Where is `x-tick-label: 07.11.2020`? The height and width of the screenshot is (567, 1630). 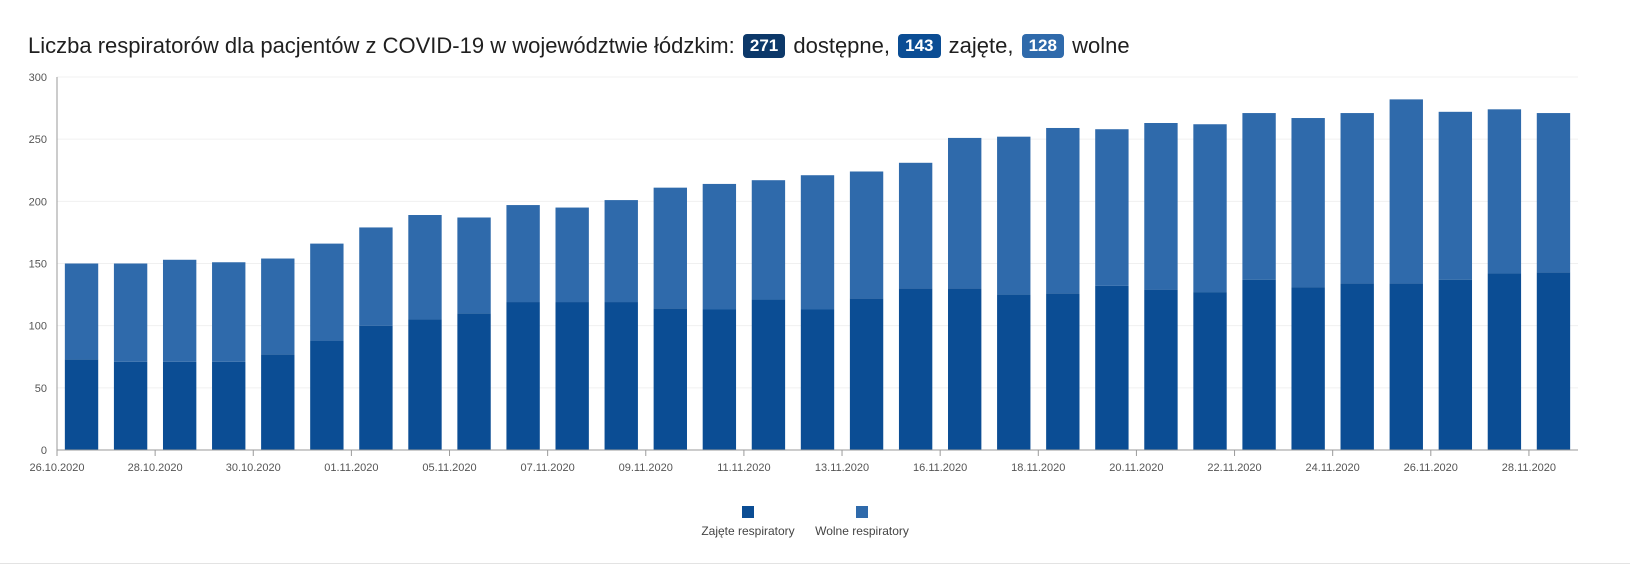
x-tick-label: 07.11.2020 is located at coordinates (548, 468).